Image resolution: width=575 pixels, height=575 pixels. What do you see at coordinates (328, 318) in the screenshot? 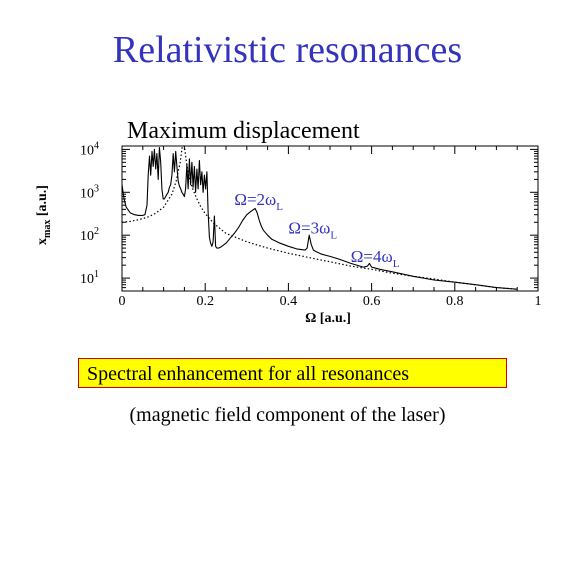
I see `x-axis-label: Ω [a.u.]` at bounding box center [328, 318].